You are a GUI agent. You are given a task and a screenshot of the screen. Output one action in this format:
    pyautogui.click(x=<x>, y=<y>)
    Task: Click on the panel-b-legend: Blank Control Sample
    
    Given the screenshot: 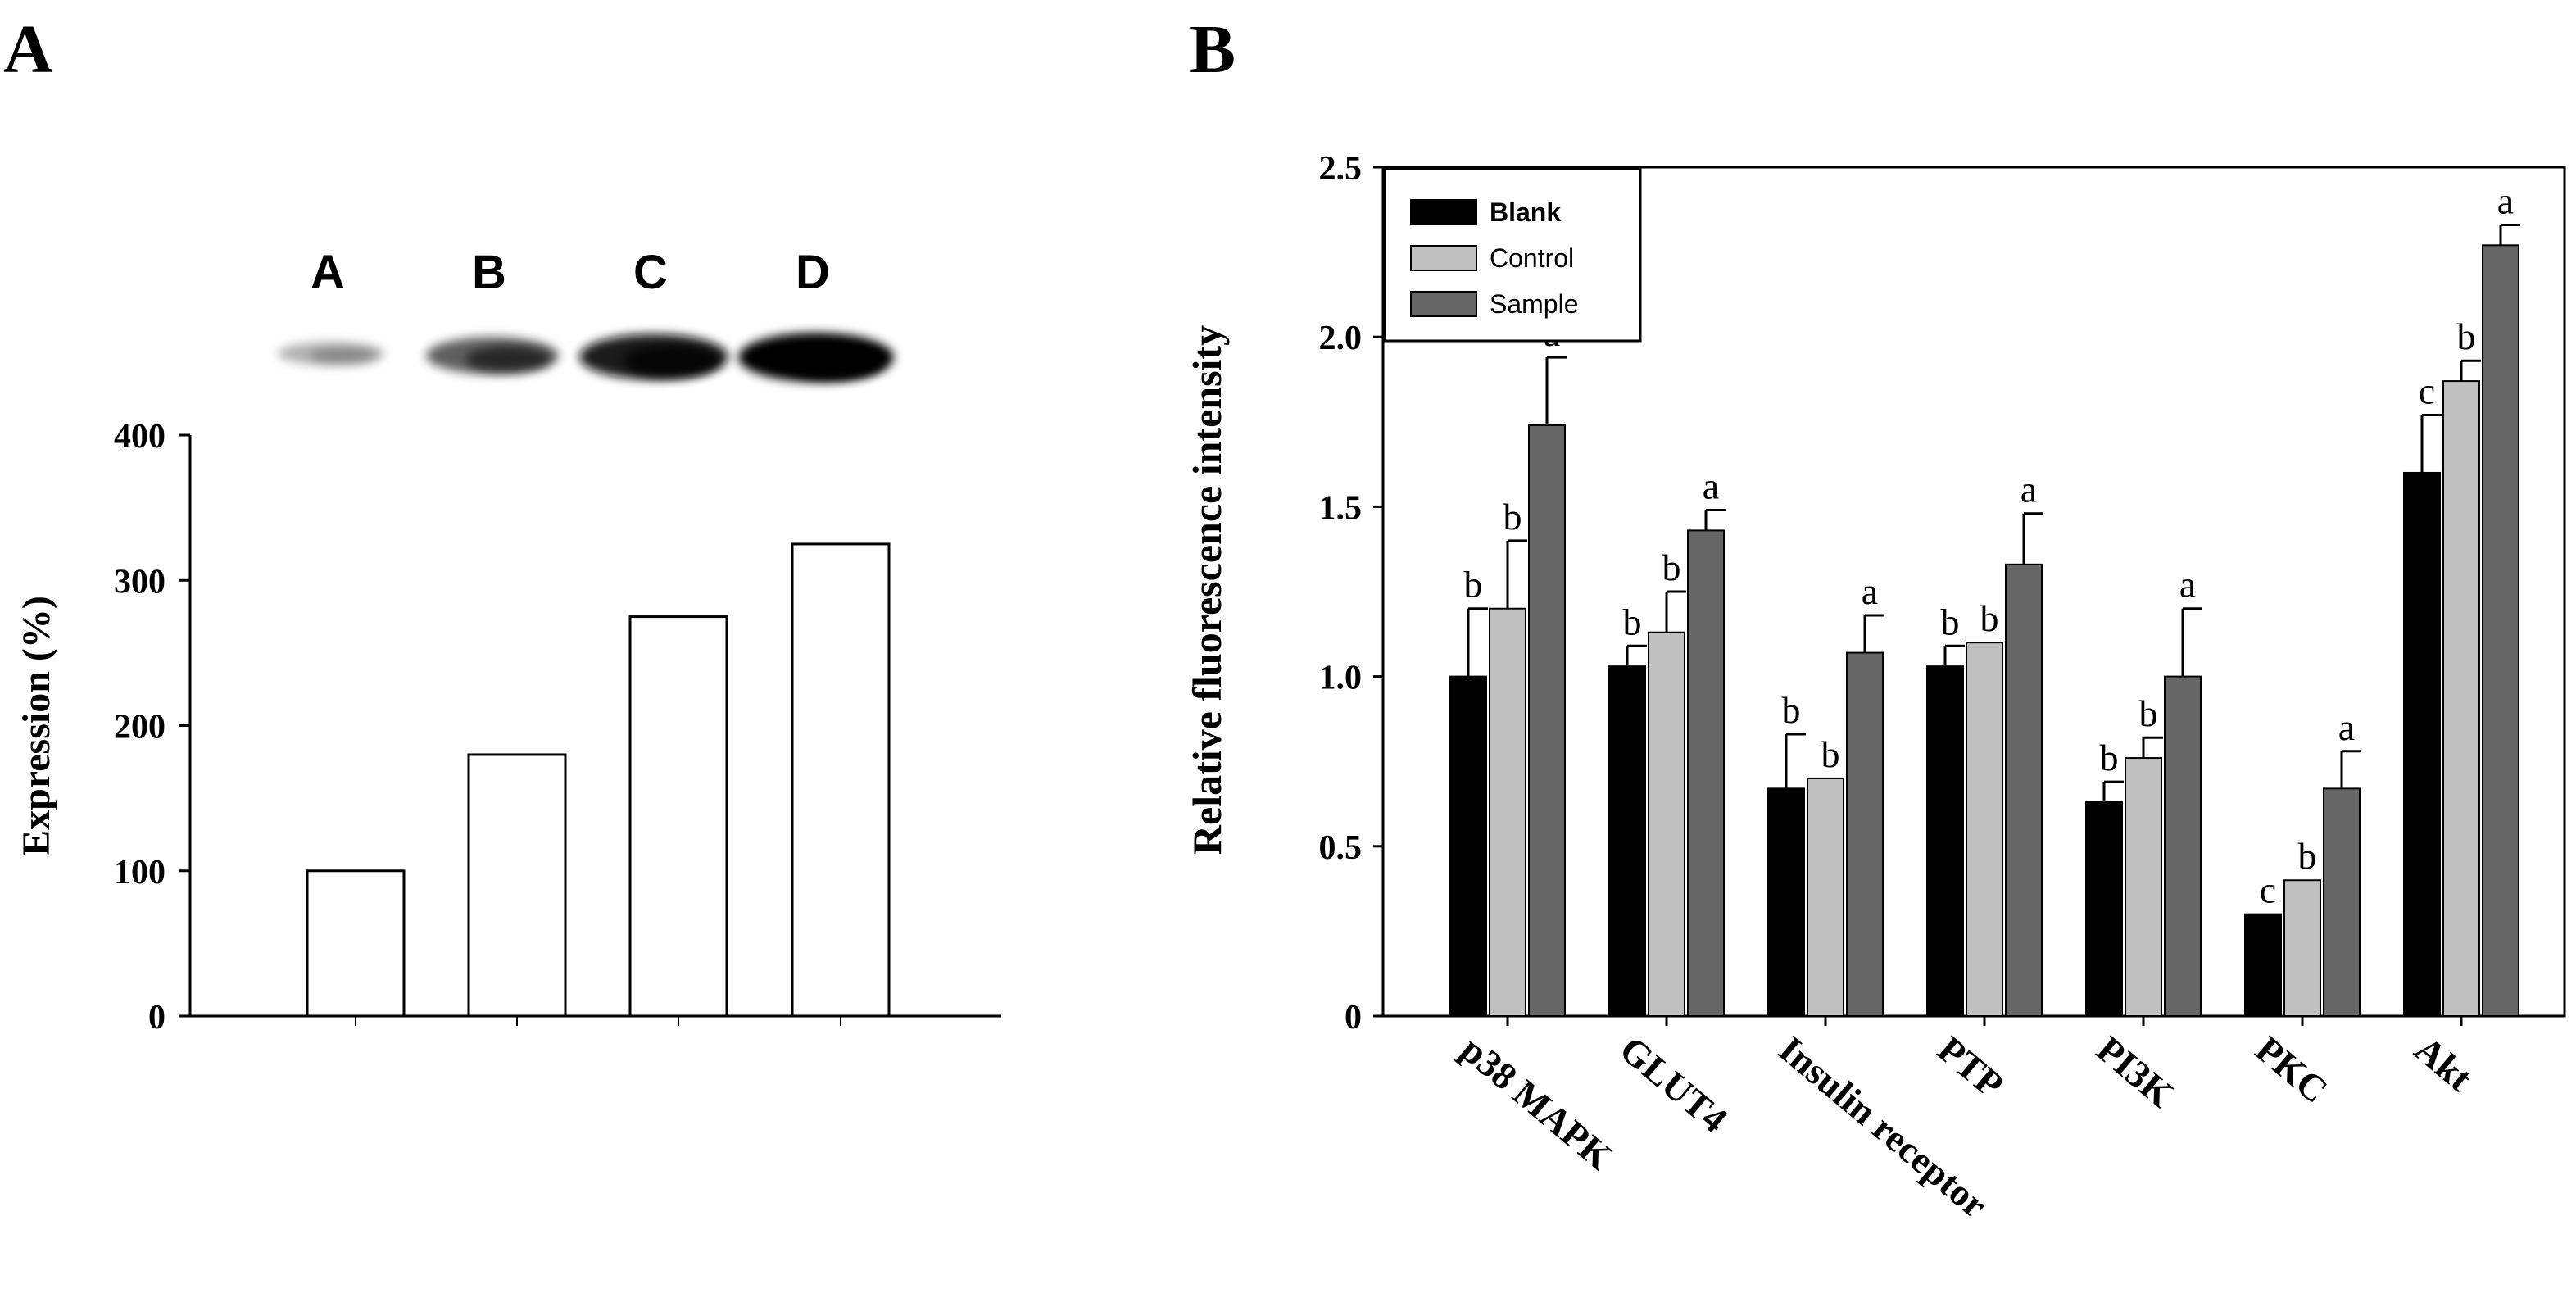 What is the action you would take?
    pyautogui.click(x=1512, y=255)
    